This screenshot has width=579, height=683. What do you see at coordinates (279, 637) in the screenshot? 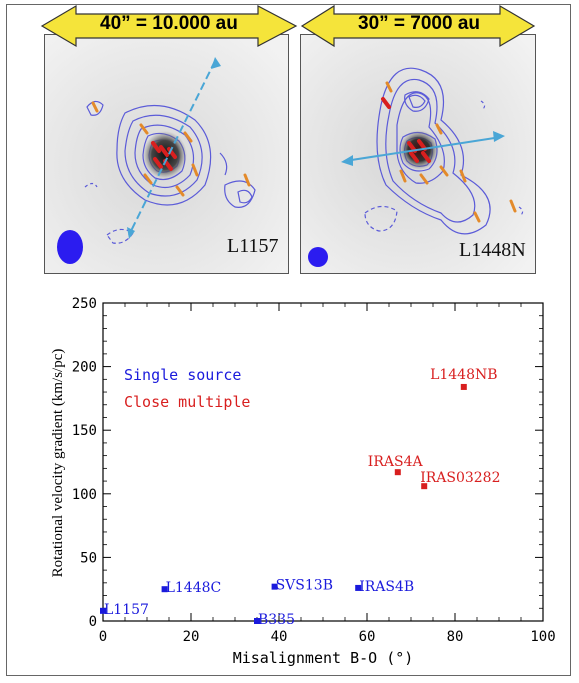
I see `x-tick-label: 40` at bounding box center [279, 637].